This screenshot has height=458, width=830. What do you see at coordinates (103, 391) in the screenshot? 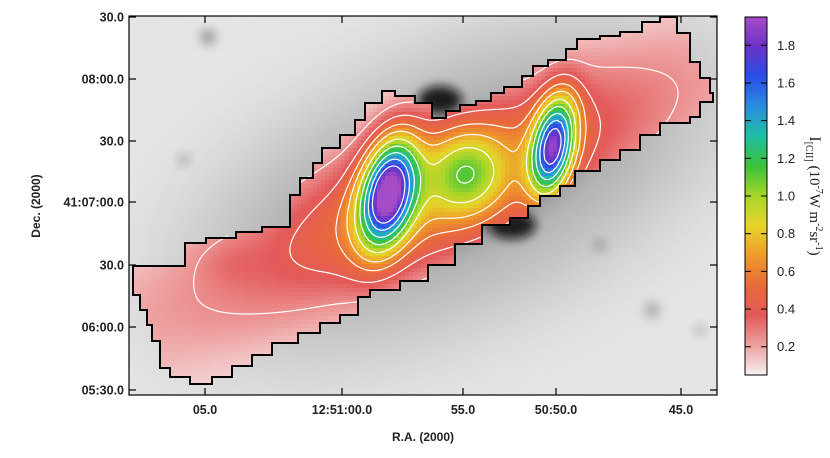
I see `y-tick-label: 05:30.0` at bounding box center [103, 391].